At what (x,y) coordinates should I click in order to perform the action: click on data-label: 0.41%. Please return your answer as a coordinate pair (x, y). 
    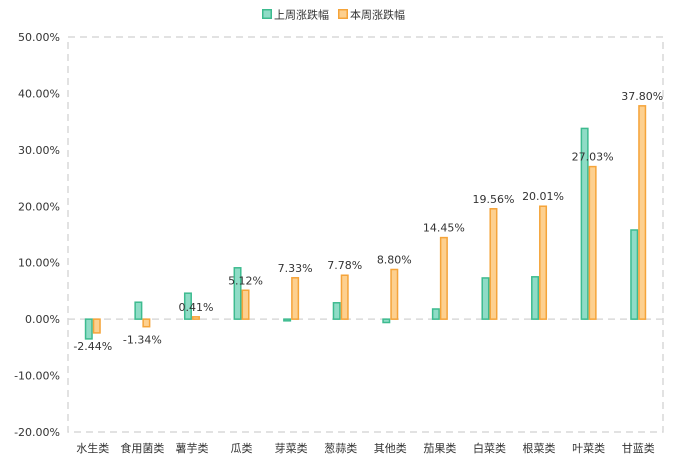
    Looking at the image, I should click on (195, 307).